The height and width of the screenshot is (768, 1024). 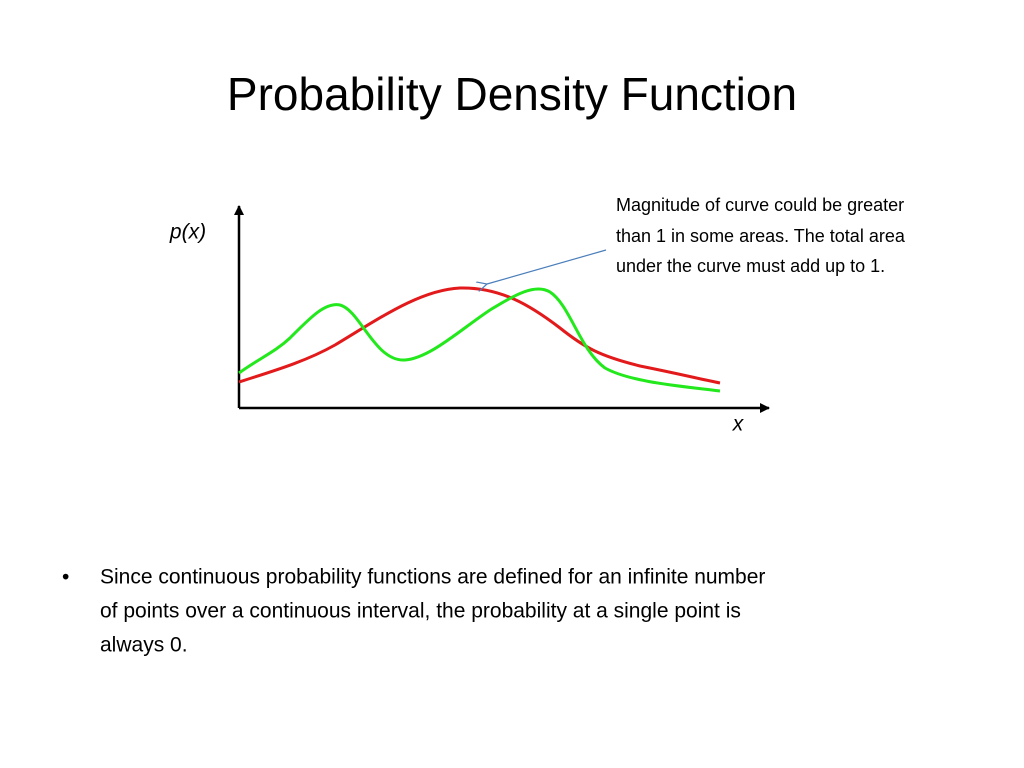 What do you see at coordinates (479, 335) in the screenshot?
I see `red-curve` at bounding box center [479, 335].